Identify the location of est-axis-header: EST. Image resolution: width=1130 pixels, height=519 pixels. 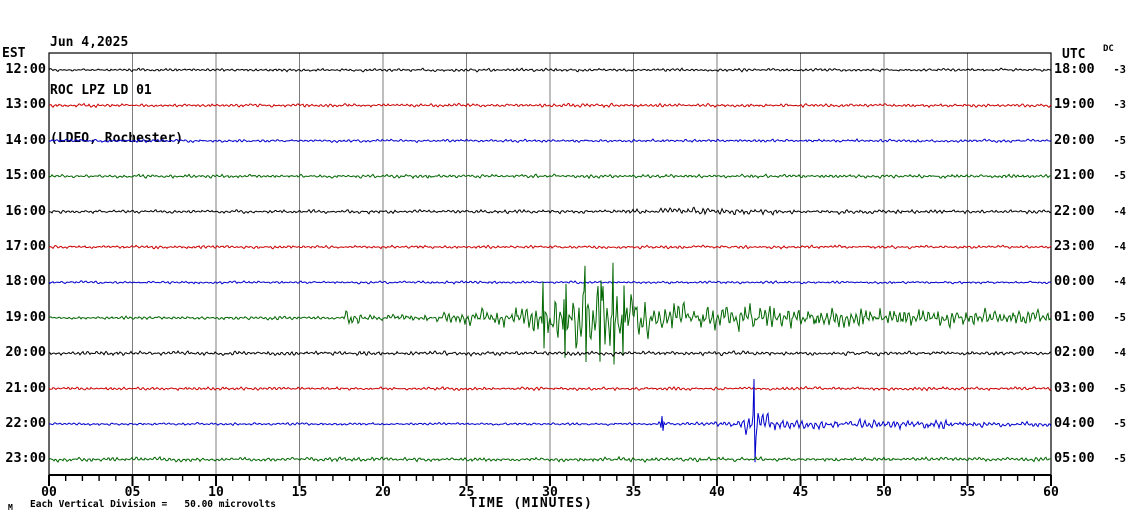
(14, 53).